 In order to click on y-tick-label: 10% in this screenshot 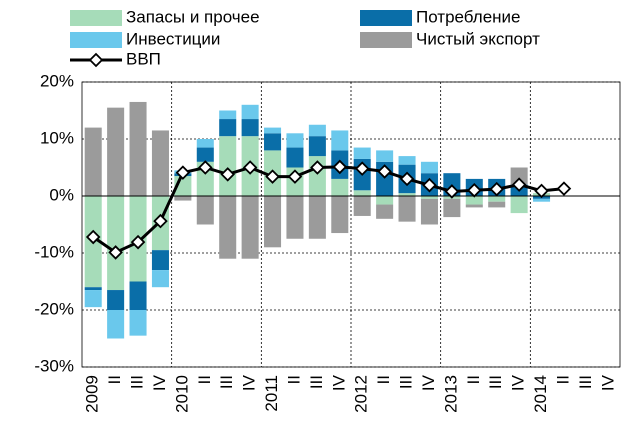, I will do `click(57, 137)`.